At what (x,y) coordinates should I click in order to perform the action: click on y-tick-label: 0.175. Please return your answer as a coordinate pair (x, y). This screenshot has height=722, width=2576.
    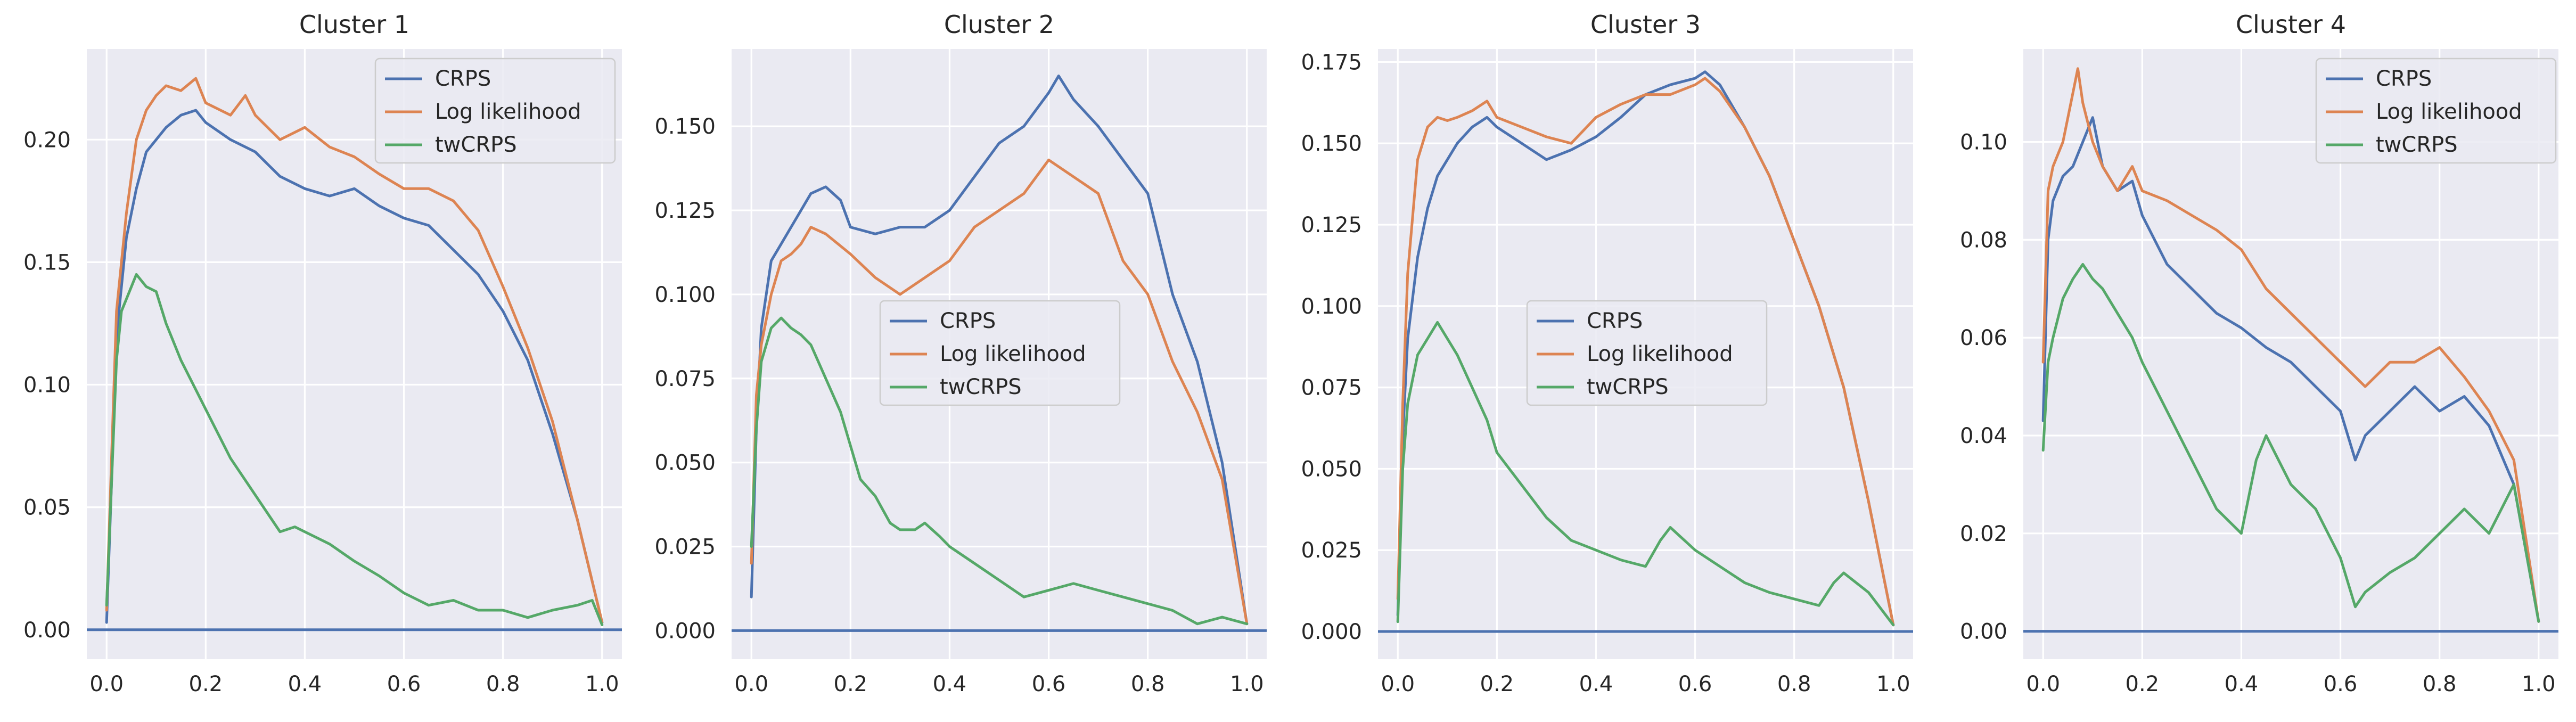
    Looking at the image, I should click on (1331, 63).